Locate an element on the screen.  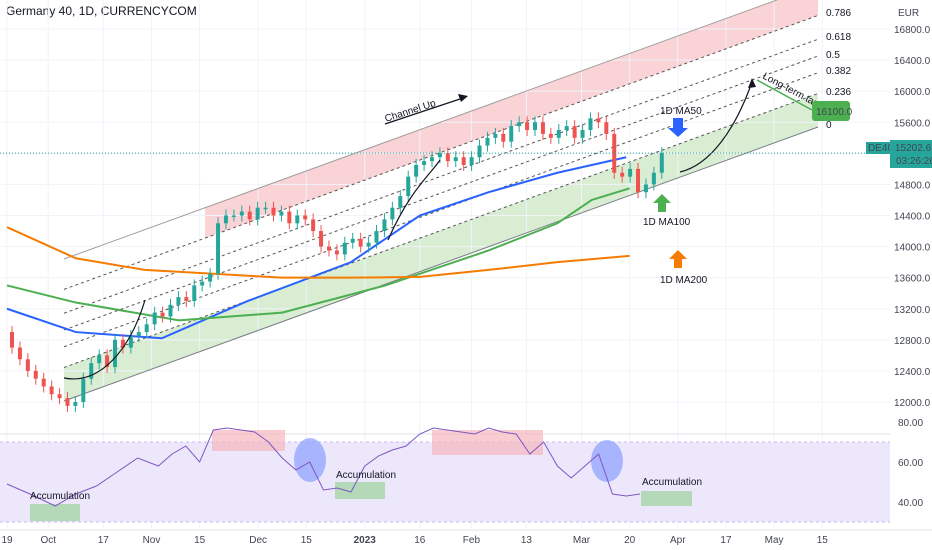
ma200-arrow is located at coordinates (678, 259).